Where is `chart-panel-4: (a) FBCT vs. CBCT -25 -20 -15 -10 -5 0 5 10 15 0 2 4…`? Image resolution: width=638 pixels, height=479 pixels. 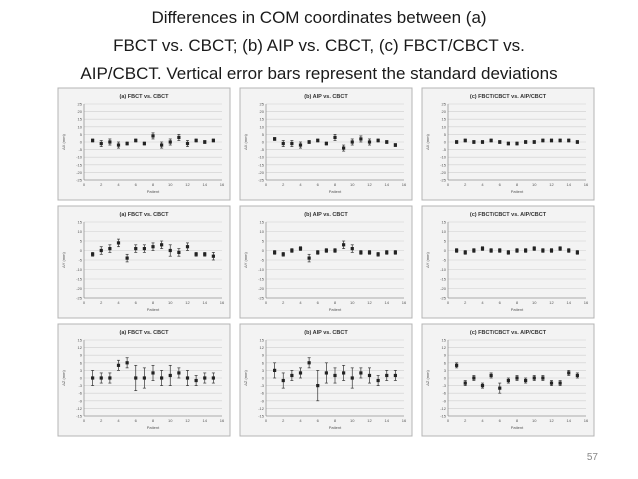
chart-panel-4: (a) FBCT vs. CBCT -25 -20 -15 -10 -5 0 5 10 15 0 2 4… is located at coordinates (144, 262).